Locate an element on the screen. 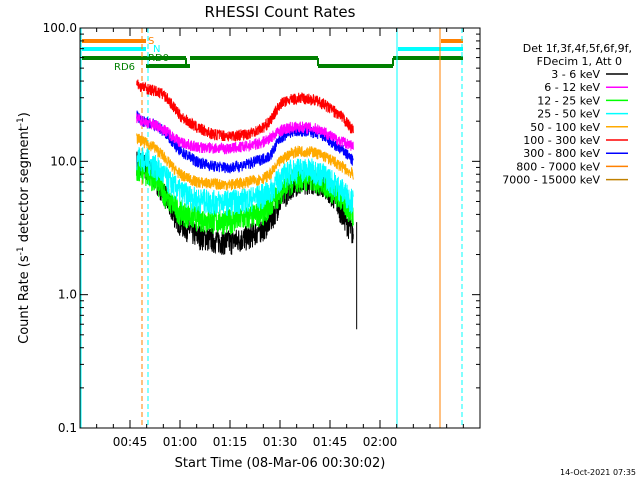  legend-label: 800 - 7000 keV is located at coordinates (558, 166).